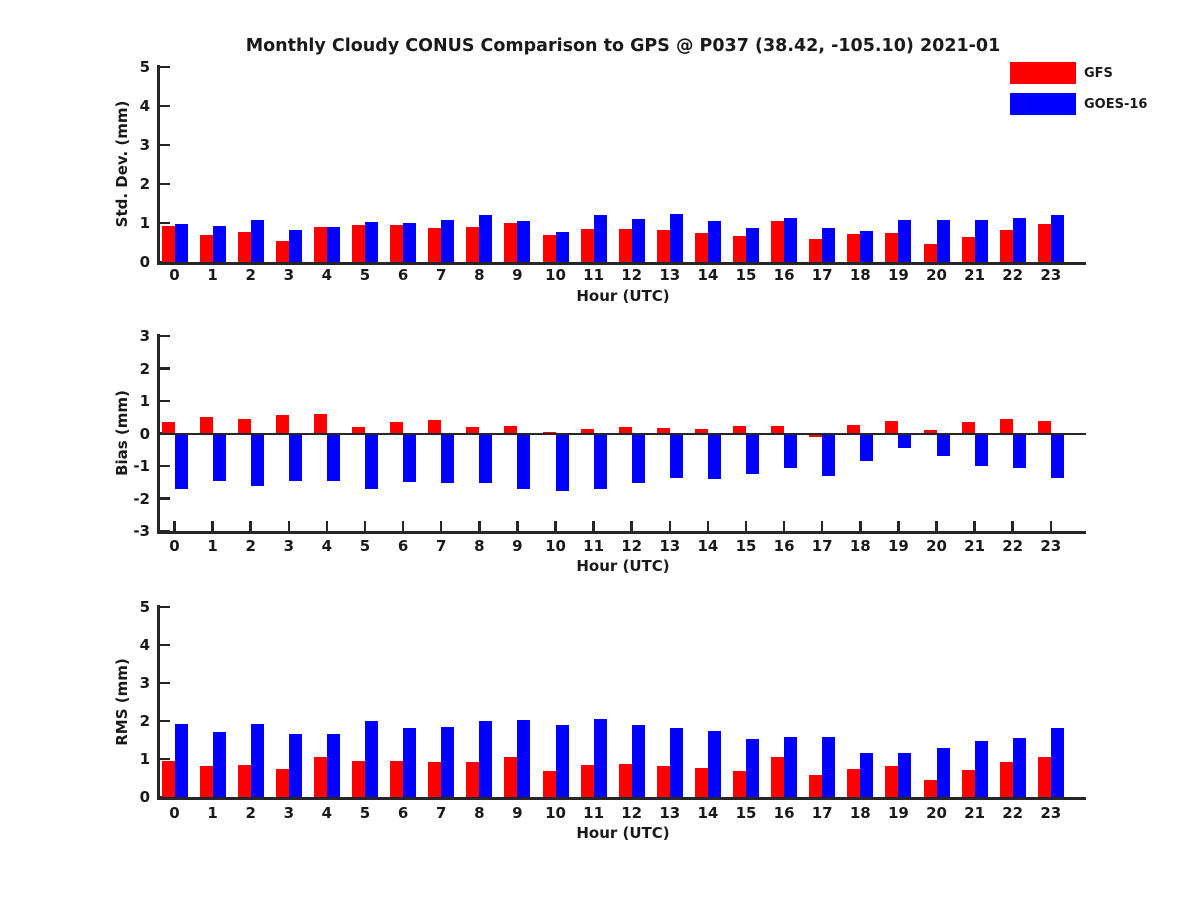  What do you see at coordinates (1078, 104) in the screenshot?
I see `legend-entry-goes16: GOES-16` at bounding box center [1078, 104].